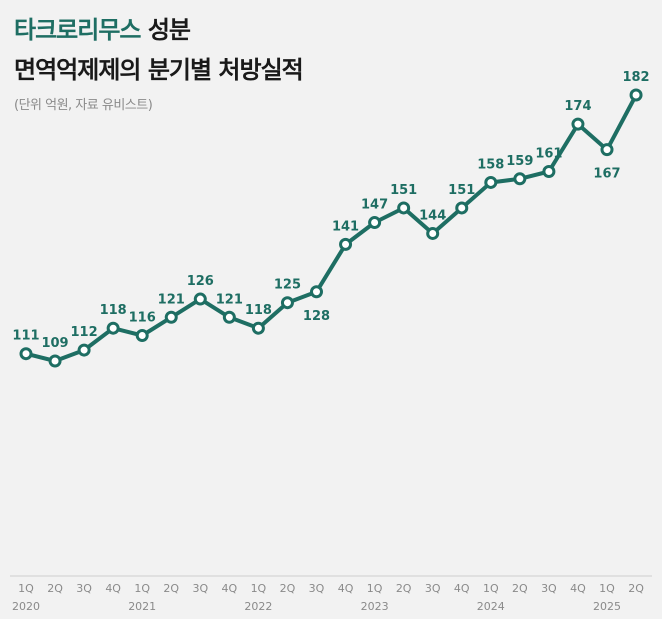  What do you see at coordinates (548, 154) in the screenshot?
I see `data-label: 161` at bounding box center [548, 154].